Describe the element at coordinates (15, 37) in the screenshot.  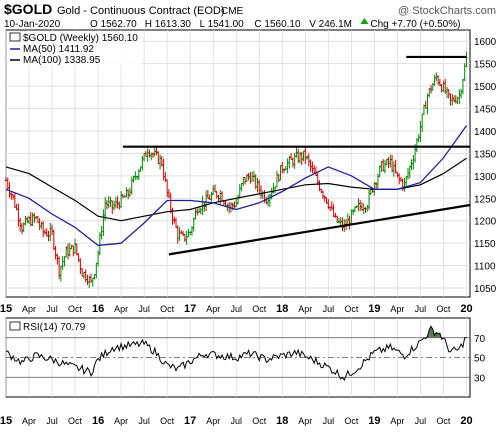
I see `legend-swatch` at that location.